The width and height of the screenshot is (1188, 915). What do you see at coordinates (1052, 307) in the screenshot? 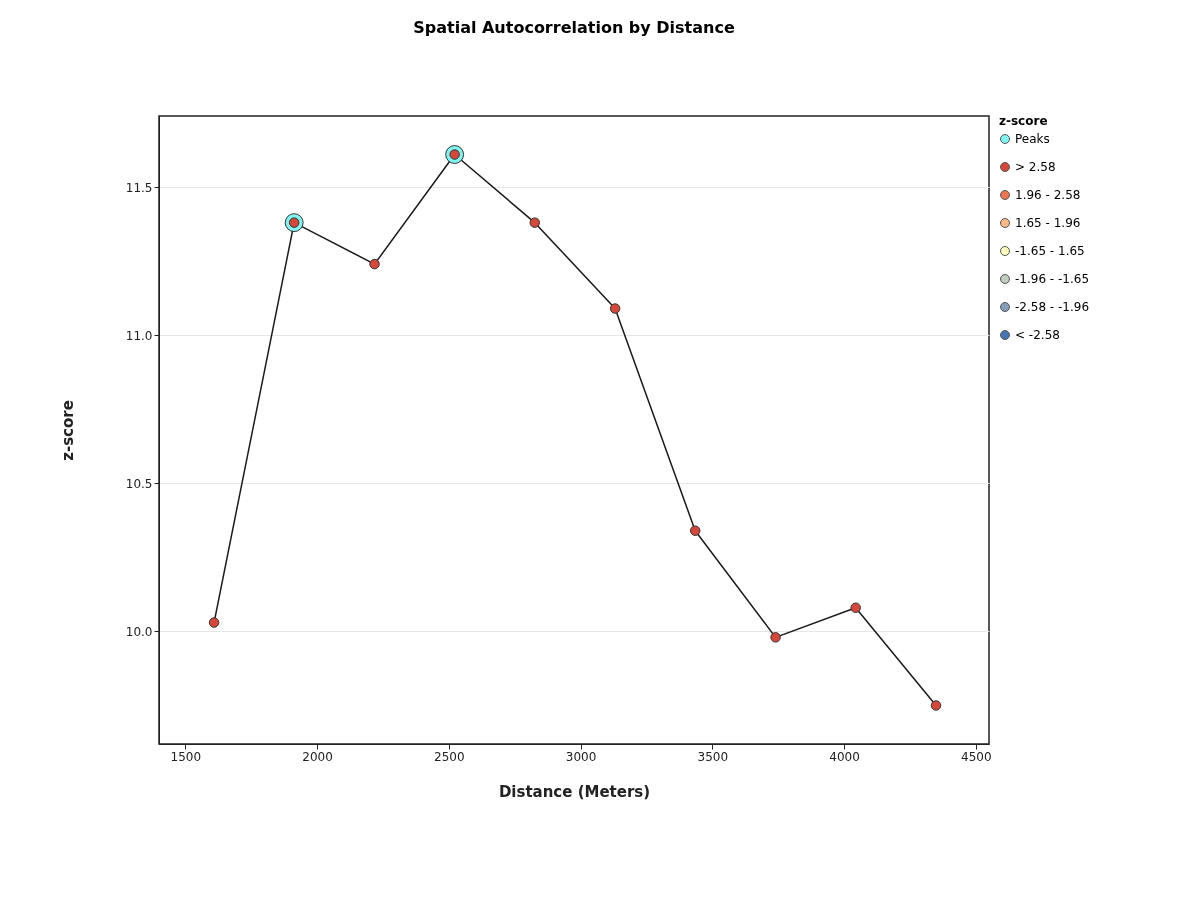
I see `legend-label: -2.58 - -1.96` at bounding box center [1052, 307].